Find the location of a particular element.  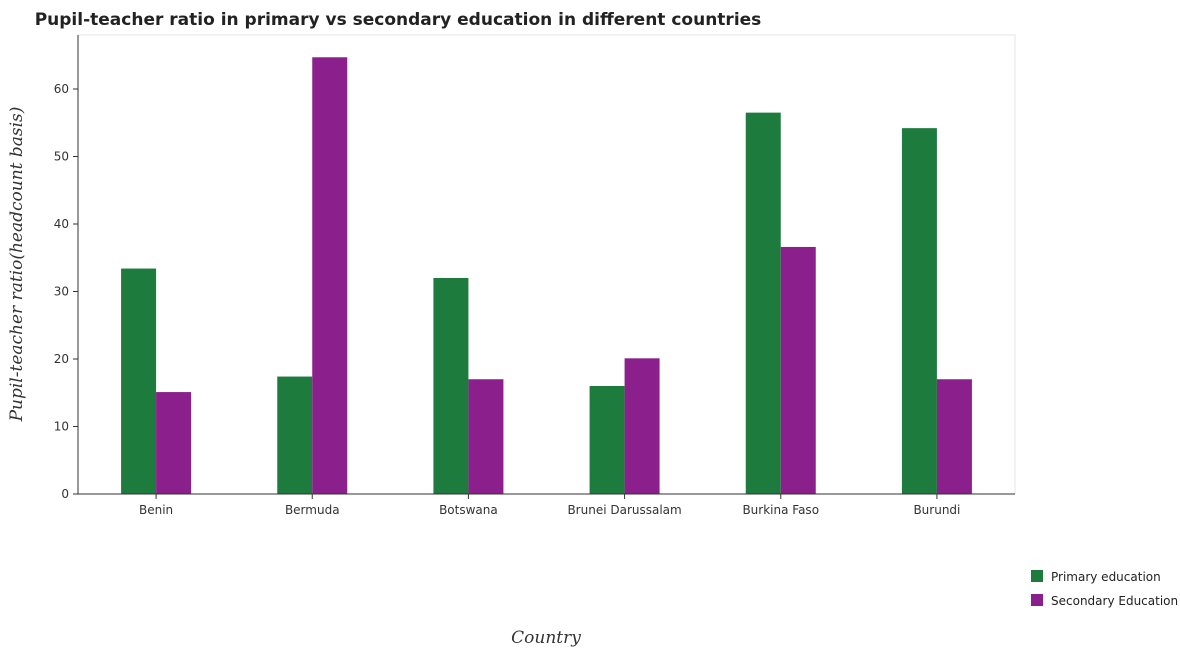

legend-label-primary: Primary education is located at coordinates (1106, 577).